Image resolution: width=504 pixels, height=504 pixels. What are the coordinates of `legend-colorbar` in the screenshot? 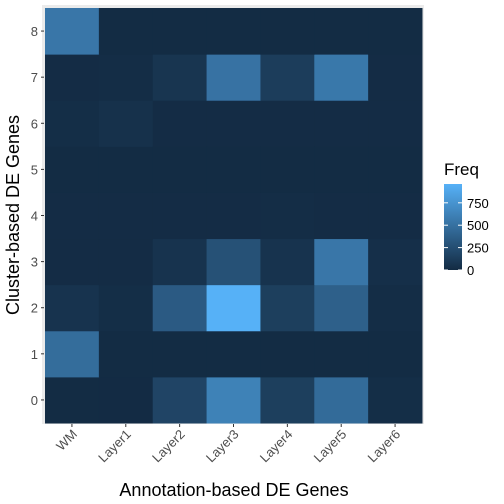 It's located at (453, 227).